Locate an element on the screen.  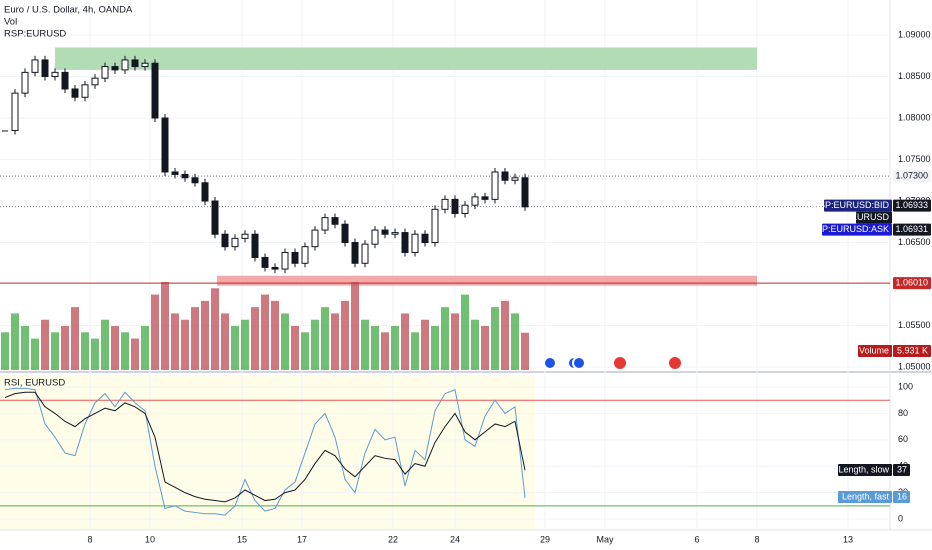
rsi-fast-name-tag-bg is located at coordinates (865, 497).